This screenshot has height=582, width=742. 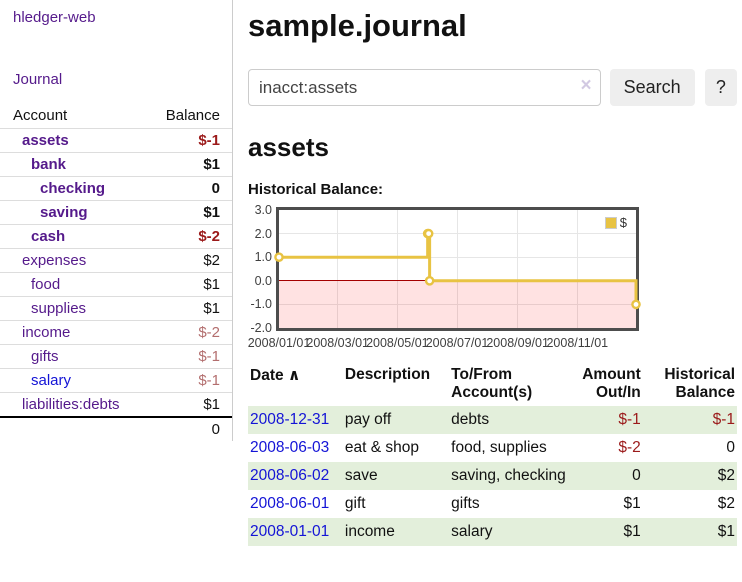 I want to click on account-row: checking 0, so click(x=116, y=189).